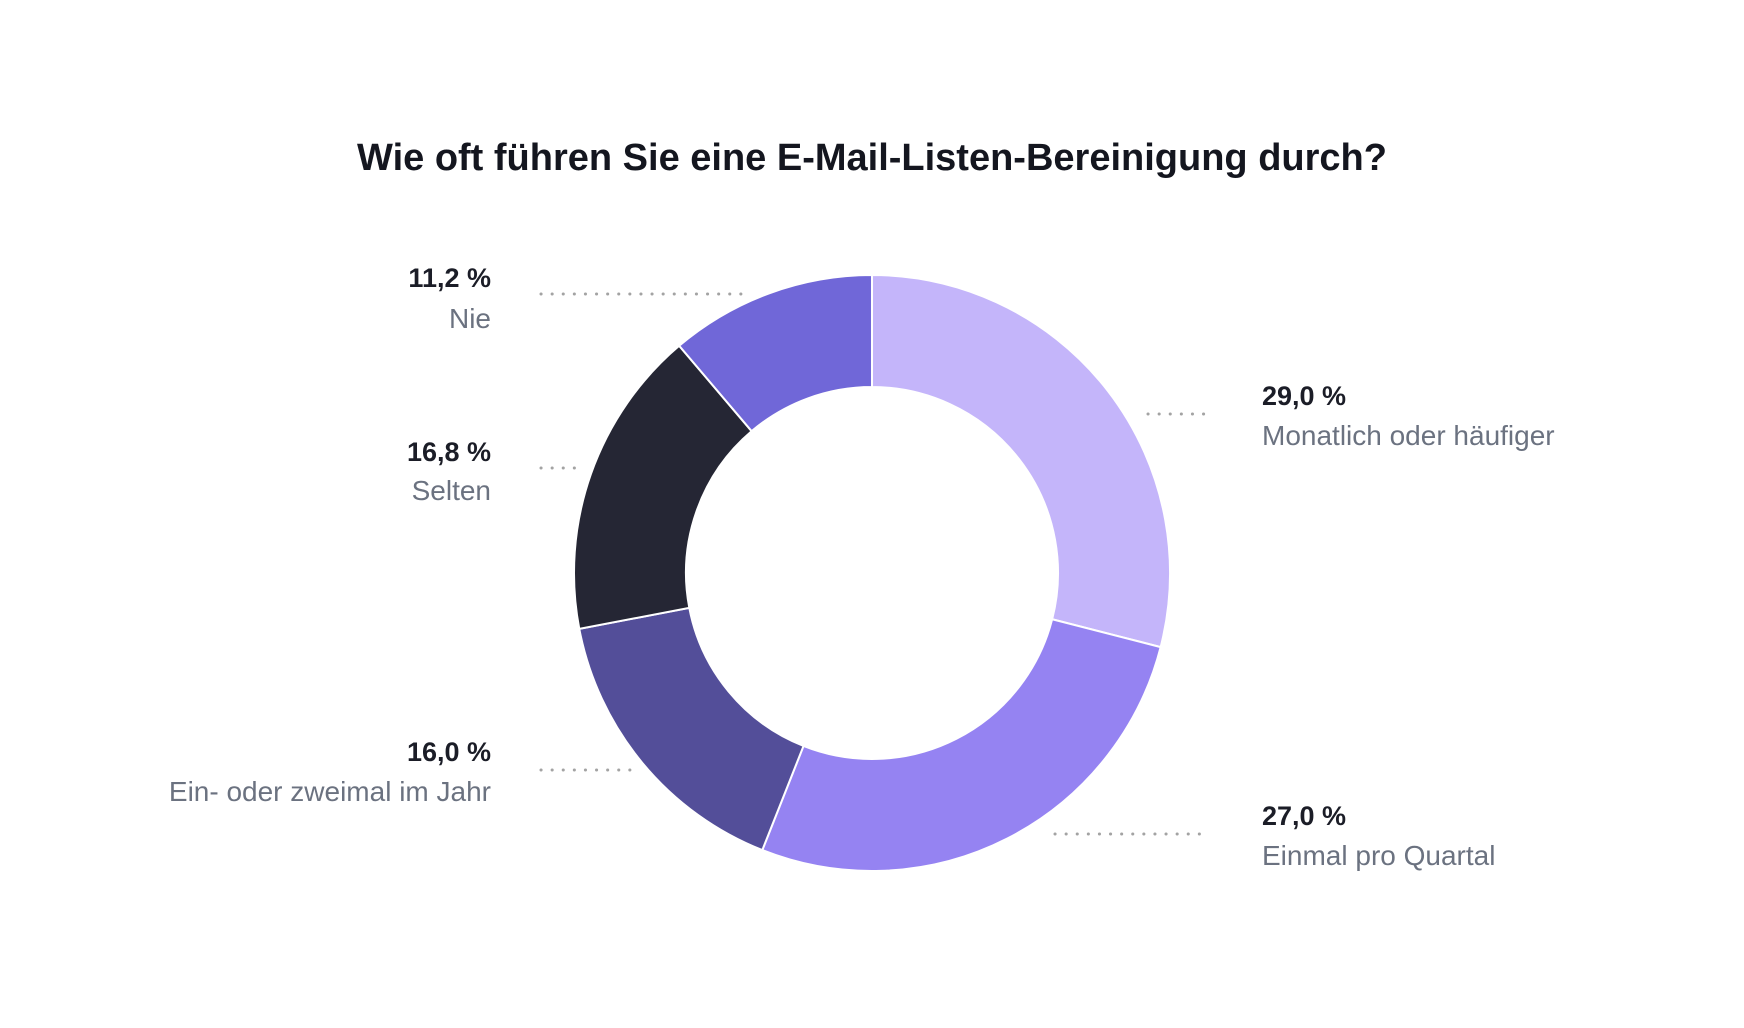  I want to click on category-label-einmal-pro-quartal: Einmal pro Quartal, so click(1378, 855).